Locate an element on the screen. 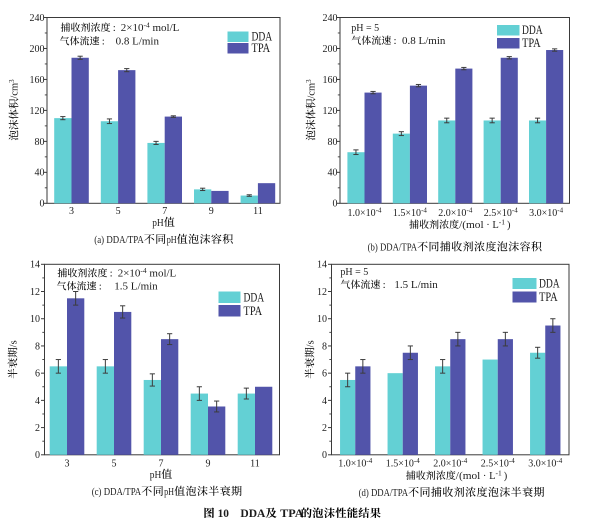 Image resolution: width=600 pixels, height=526 pixels. svg-text: pH = 5 is located at coordinates (354, 272).